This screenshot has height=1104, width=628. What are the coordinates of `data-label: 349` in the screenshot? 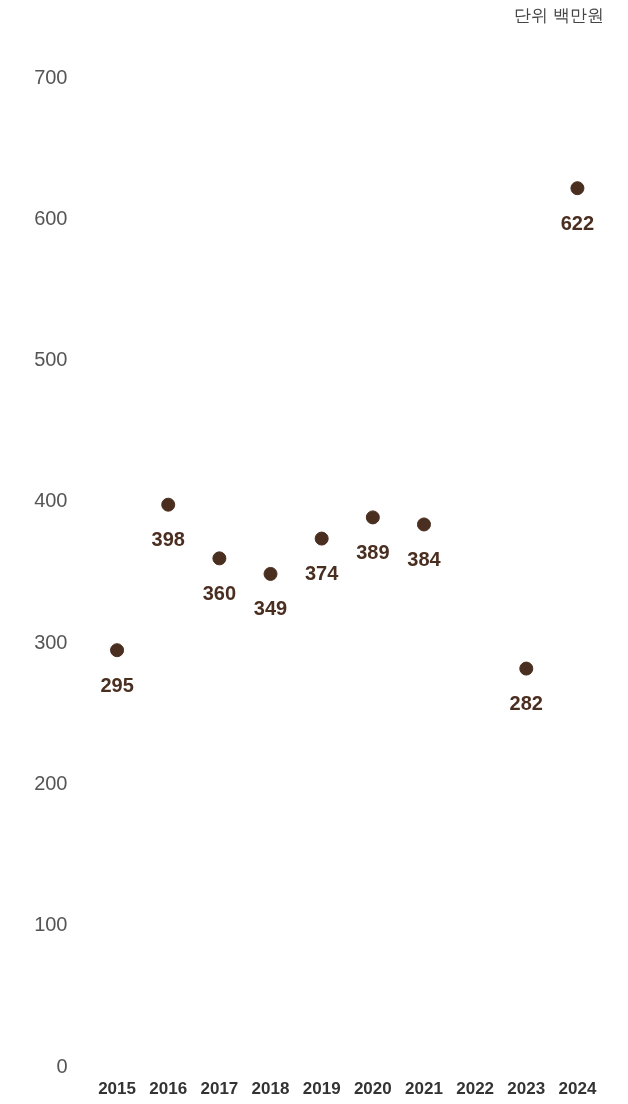 It's located at (270, 608).